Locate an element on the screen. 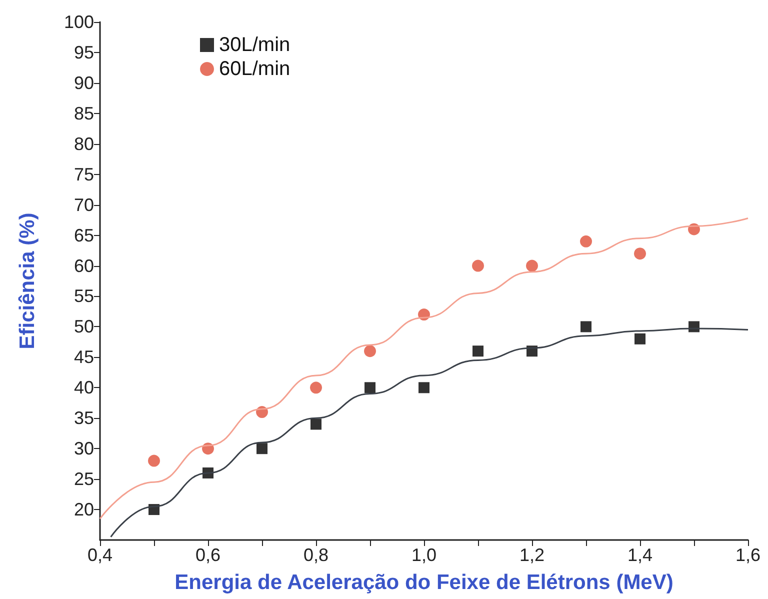 Image resolution: width=768 pixels, height=599 pixels. y-tick-label: 70 is located at coordinates (84, 204).